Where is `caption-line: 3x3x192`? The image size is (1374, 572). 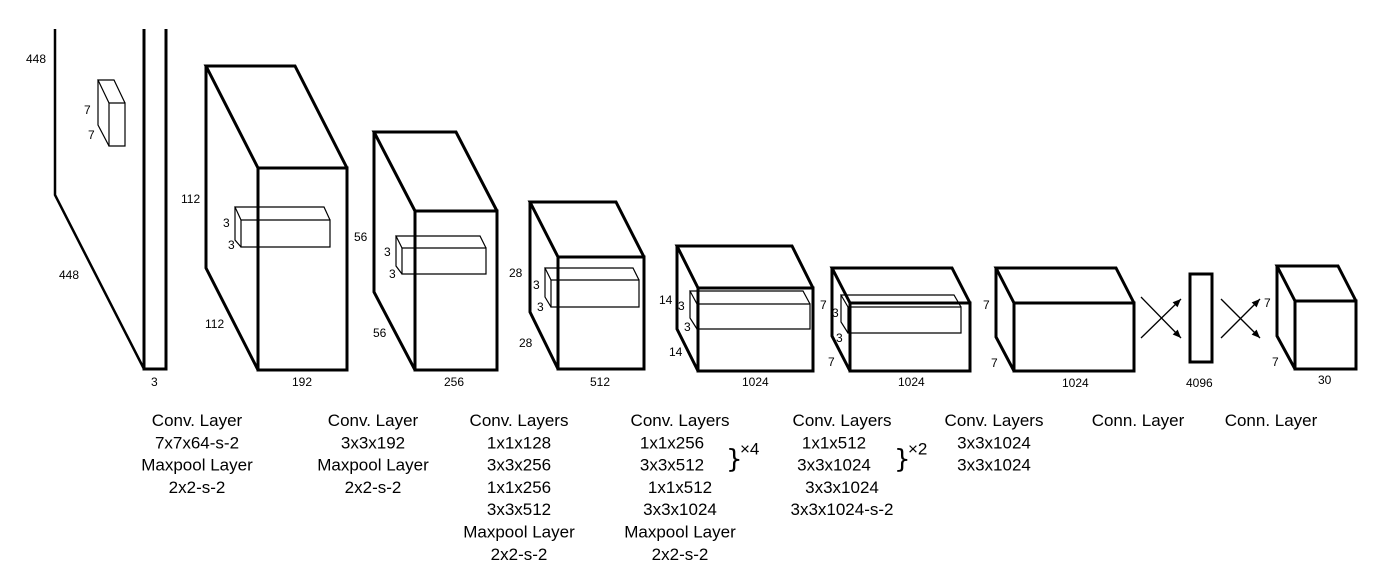
caption-line: 3x3x192 is located at coordinates (373, 442).